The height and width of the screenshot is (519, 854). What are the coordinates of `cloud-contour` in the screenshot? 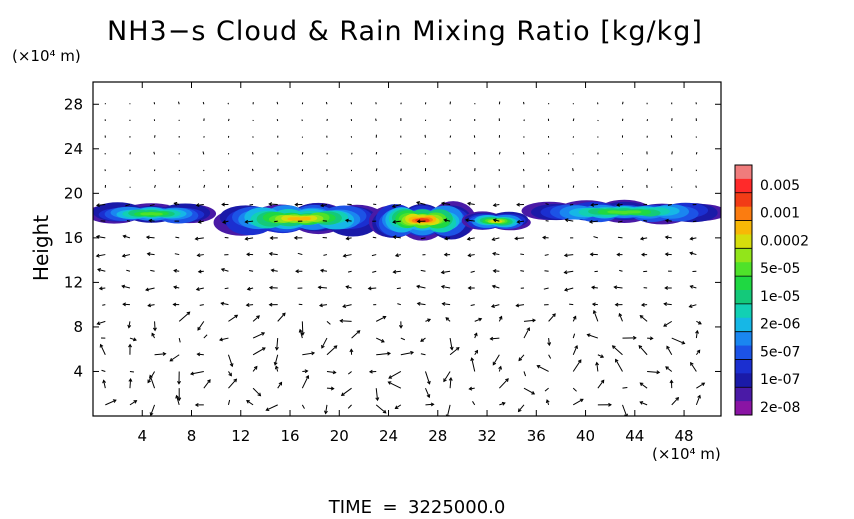 It's located at (635, 212).